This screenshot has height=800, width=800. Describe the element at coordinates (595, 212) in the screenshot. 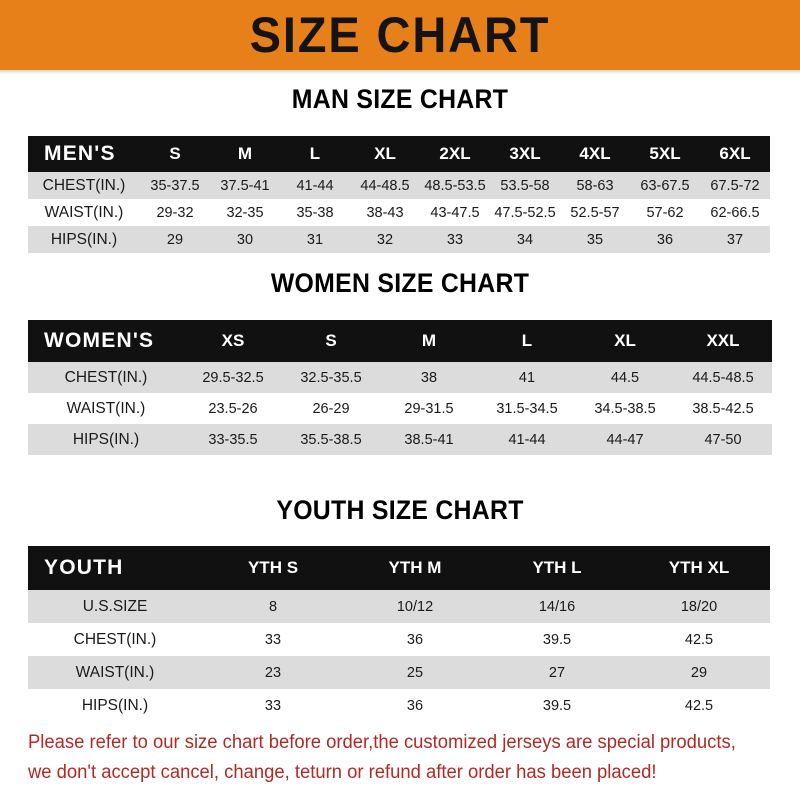

I see `men-cell: 52.5-57` at that location.